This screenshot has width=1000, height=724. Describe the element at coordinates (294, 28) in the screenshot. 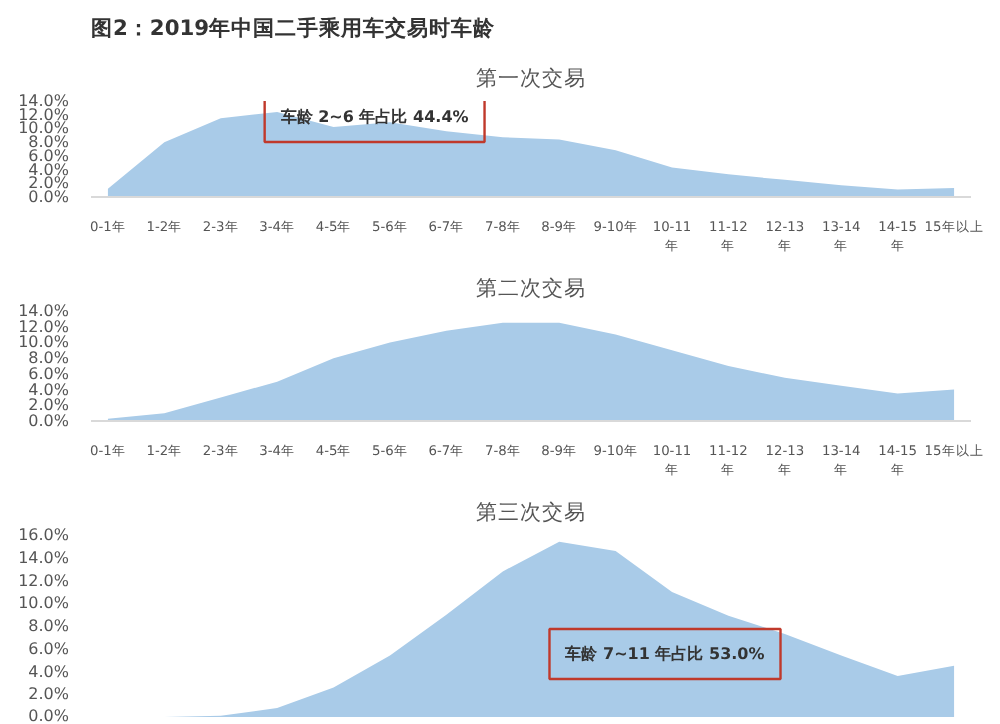

I see `chart-title: 图2：2019年中国二手乘用车交易时车龄` at that location.